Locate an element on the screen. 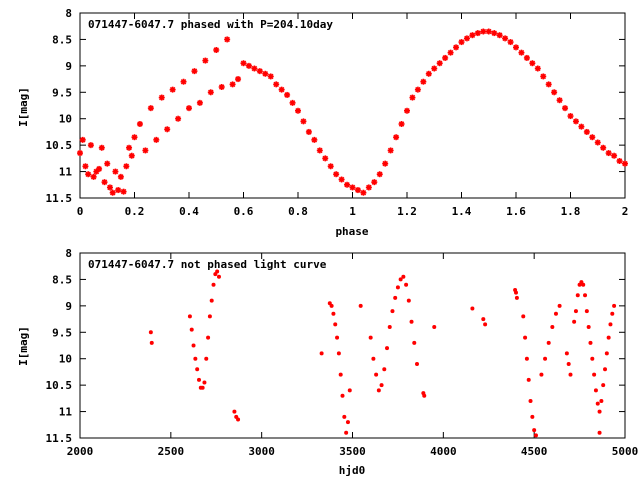 This screenshot has height=480, width=640. x-tick-label: 2500 is located at coordinates (171, 451).